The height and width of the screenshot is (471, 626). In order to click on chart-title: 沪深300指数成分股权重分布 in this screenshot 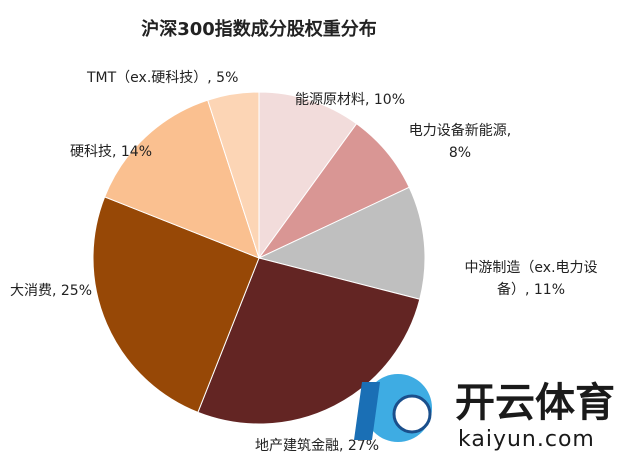, I will do `click(259, 29)`.